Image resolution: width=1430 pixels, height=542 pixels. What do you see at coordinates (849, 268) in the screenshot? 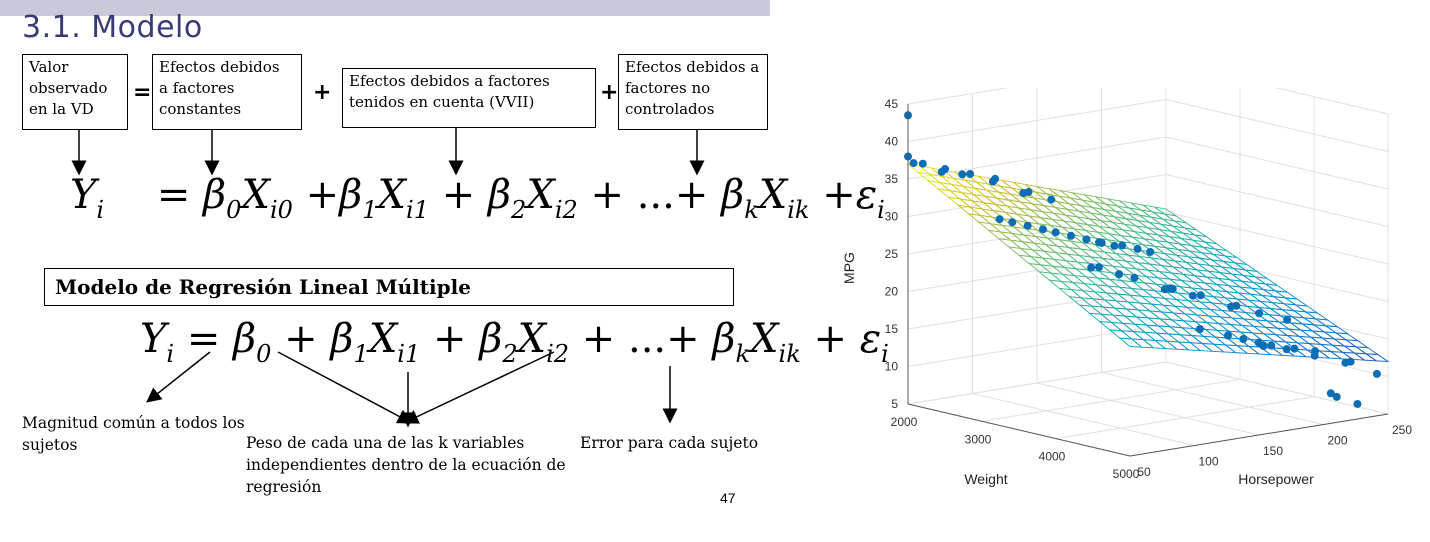
I see `z-axis-label: MPG` at bounding box center [849, 268].